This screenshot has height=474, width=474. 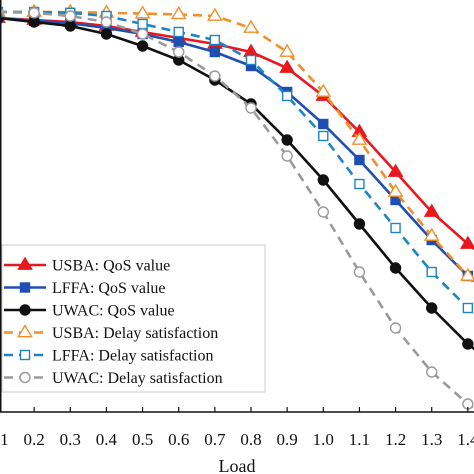 What do you see at coordinates (4, 439) in the screenshot?
I see `x-tick-label: 0.1` at bounding box center [4, 439].